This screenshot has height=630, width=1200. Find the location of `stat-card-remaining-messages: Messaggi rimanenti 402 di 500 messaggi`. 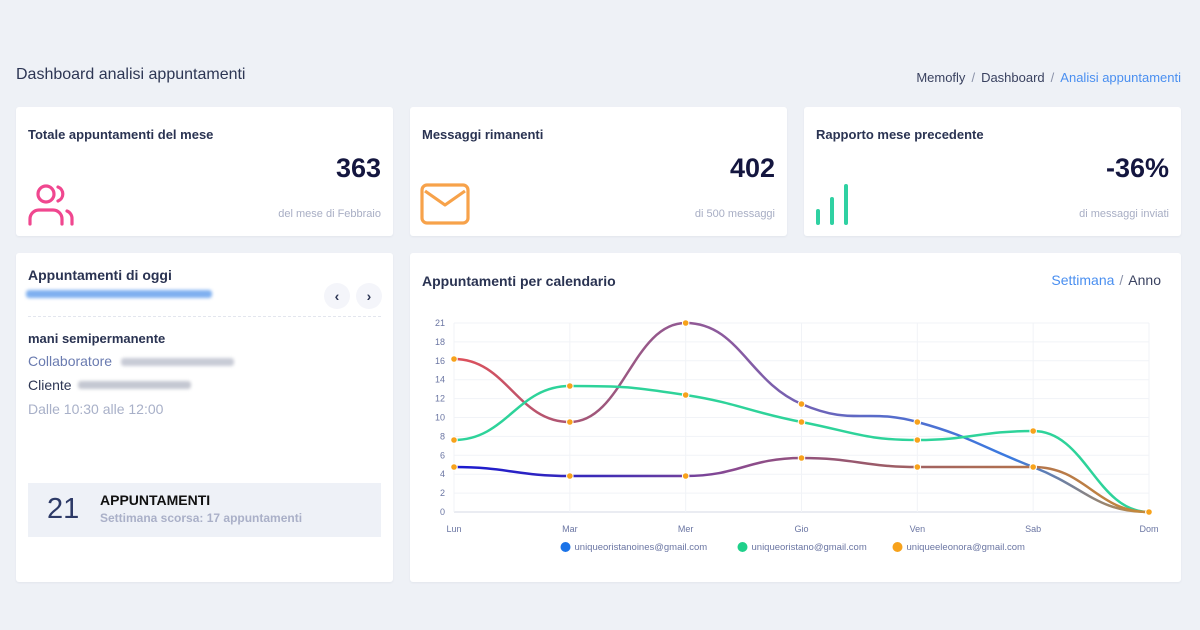

stat-card-remaining-messages: Messaggi rimanenti 402 di 500 messaggi is located at coordinates (598, 171).